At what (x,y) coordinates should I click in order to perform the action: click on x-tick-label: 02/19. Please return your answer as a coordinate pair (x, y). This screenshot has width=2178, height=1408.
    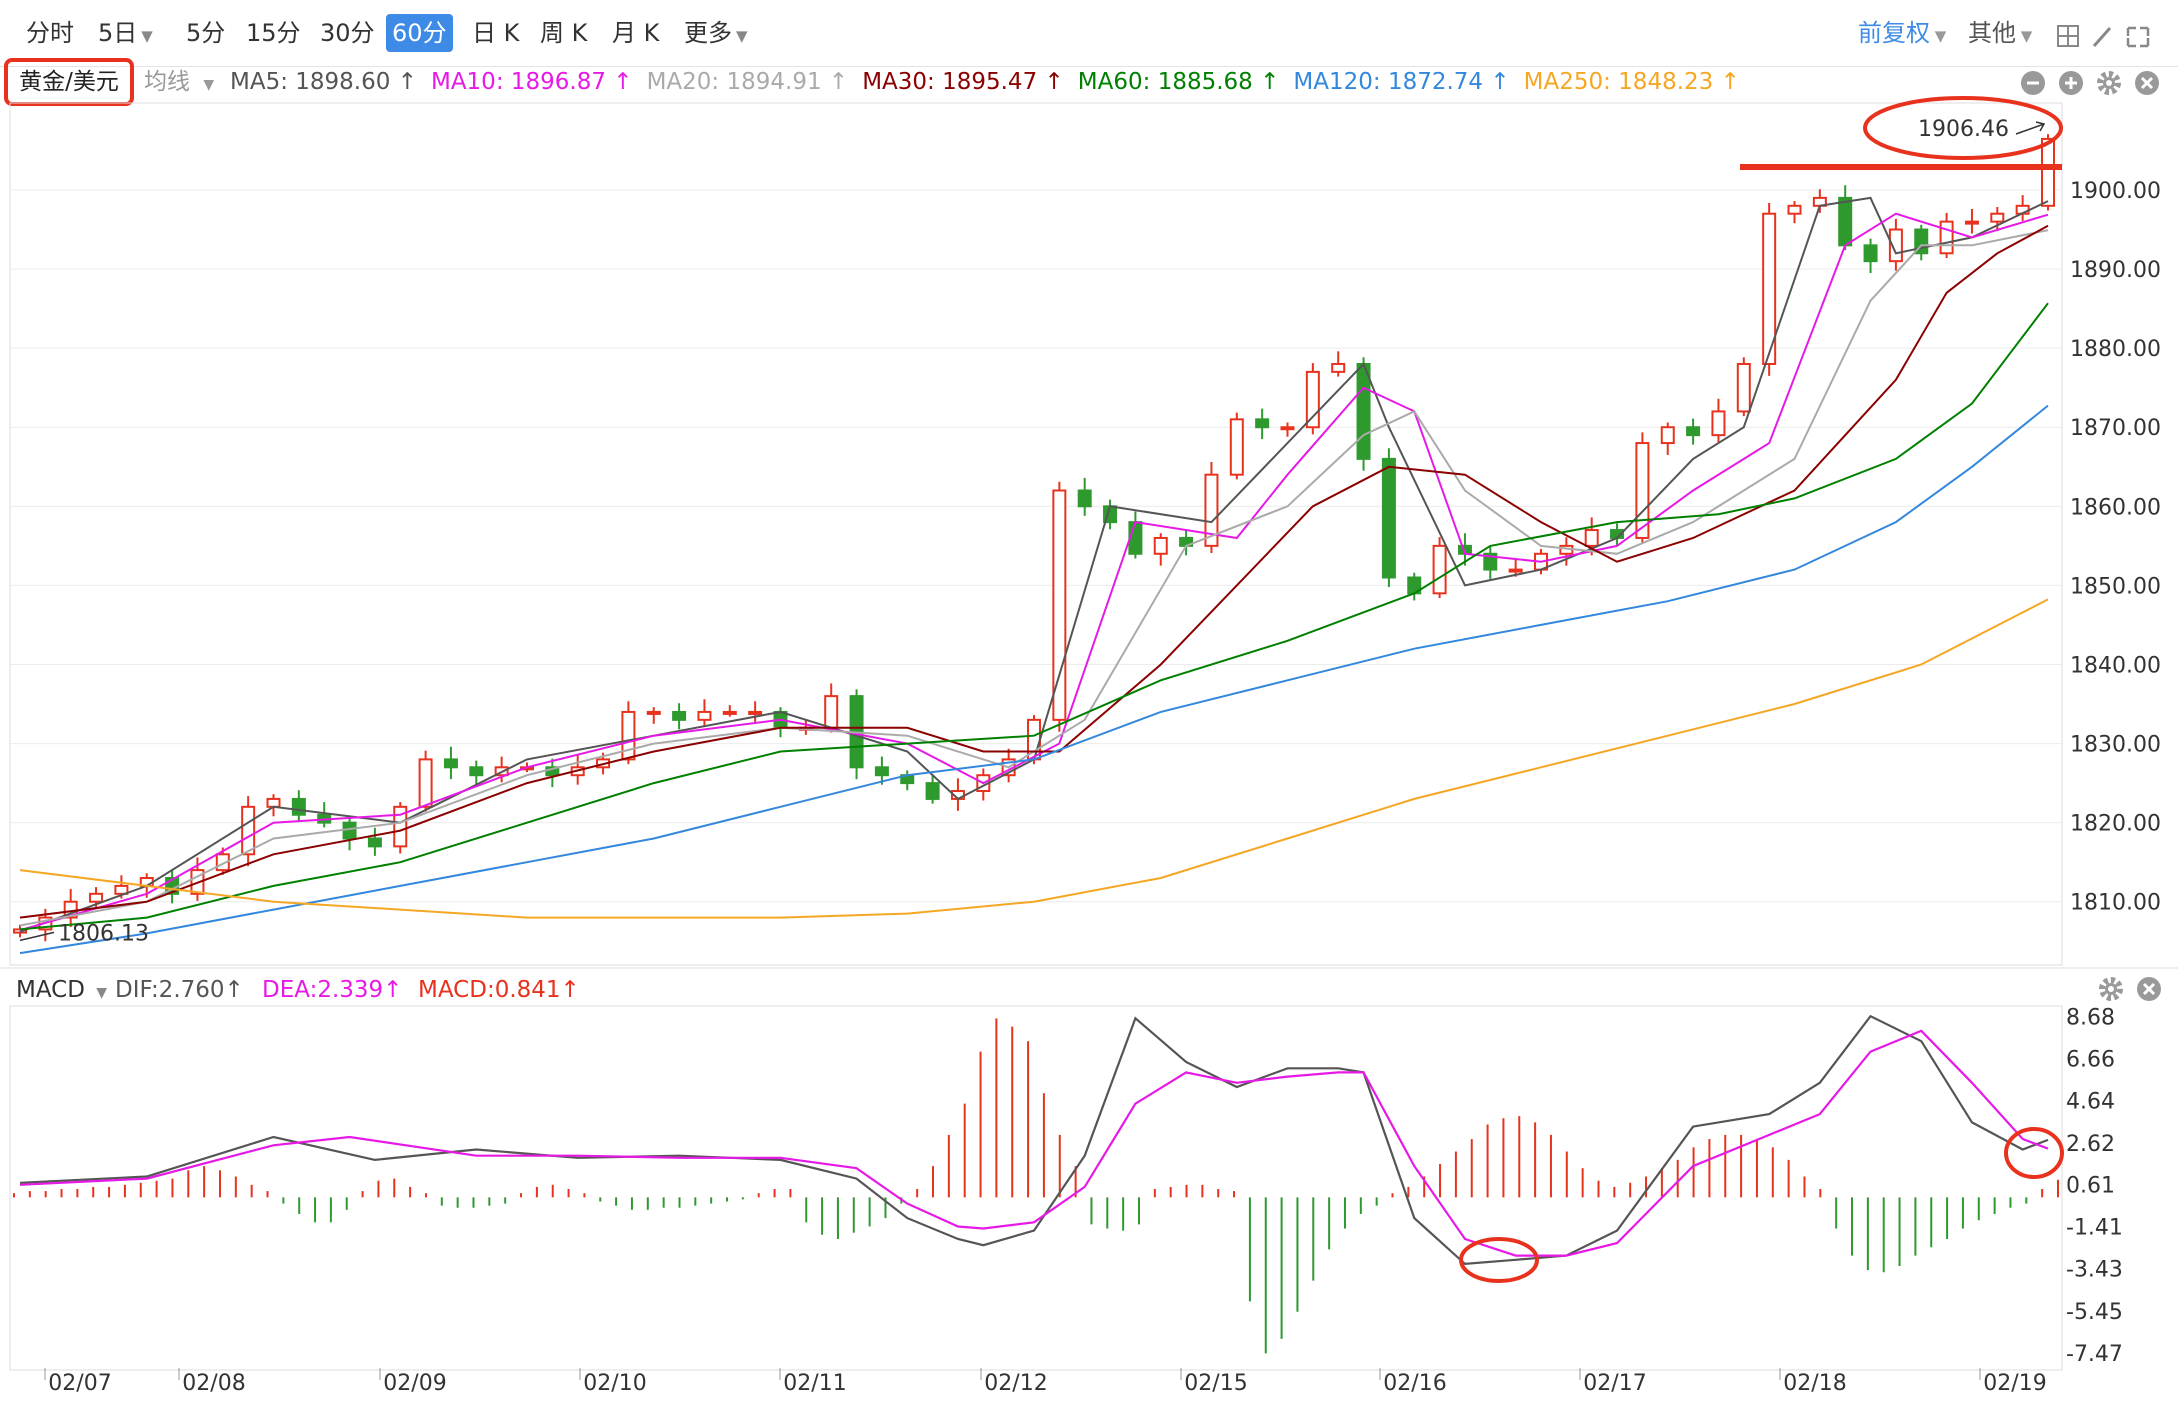
    Looking at the image, I should click on (2014, 1383).